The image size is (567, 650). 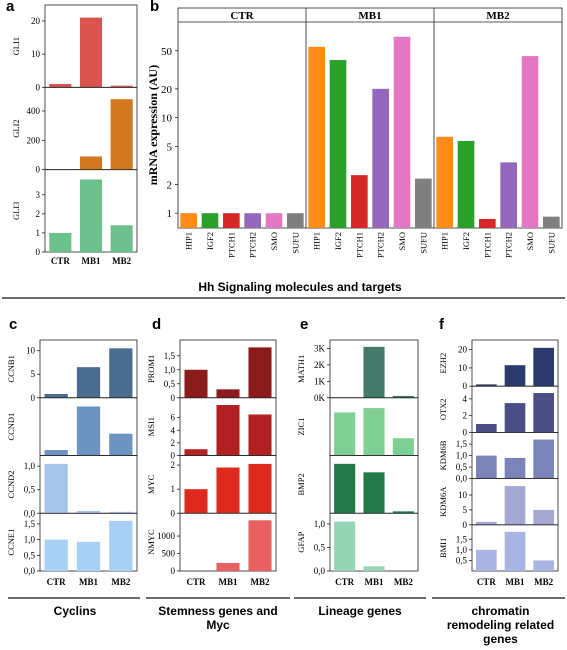 I want to click on tick-label: 1000, so click(x=166, y=536).